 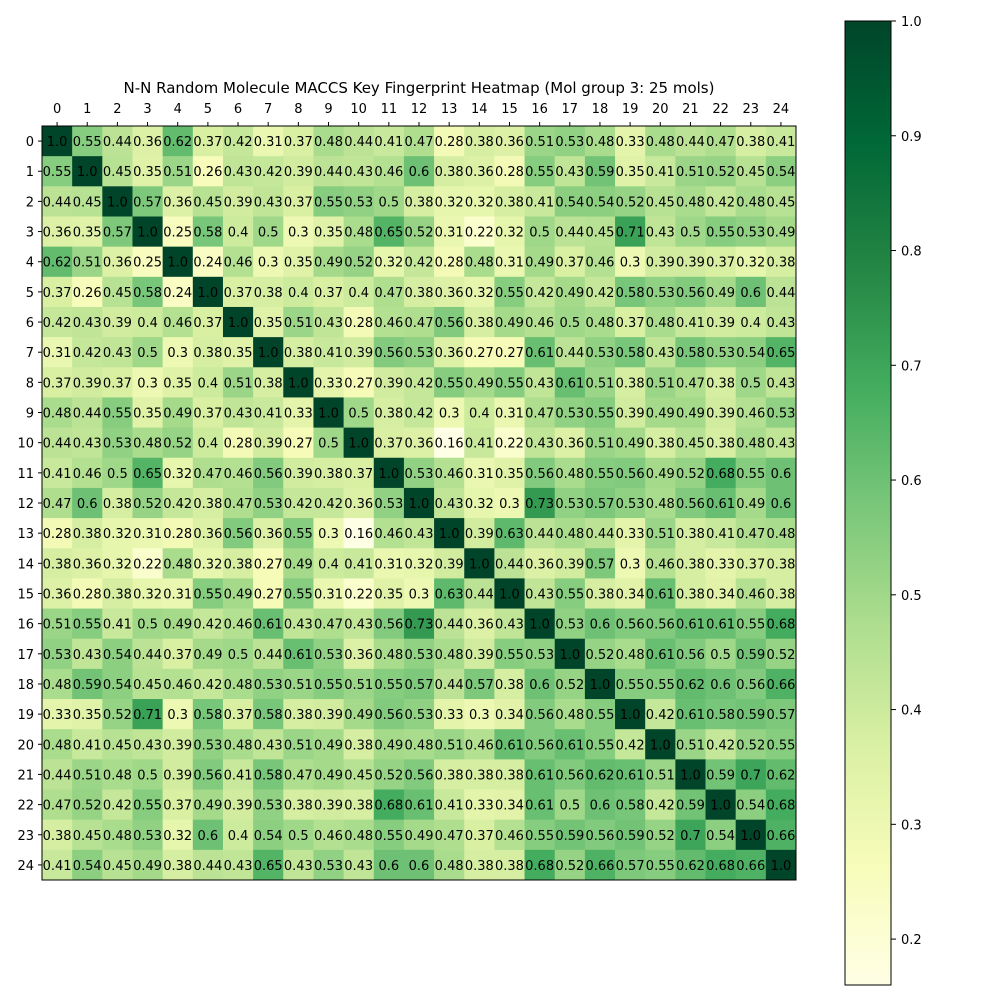 What do you see at coordinates (147, 866) in the screenshot?
I see `cell-value-label: 0.49` at bounding box center [147, 866].